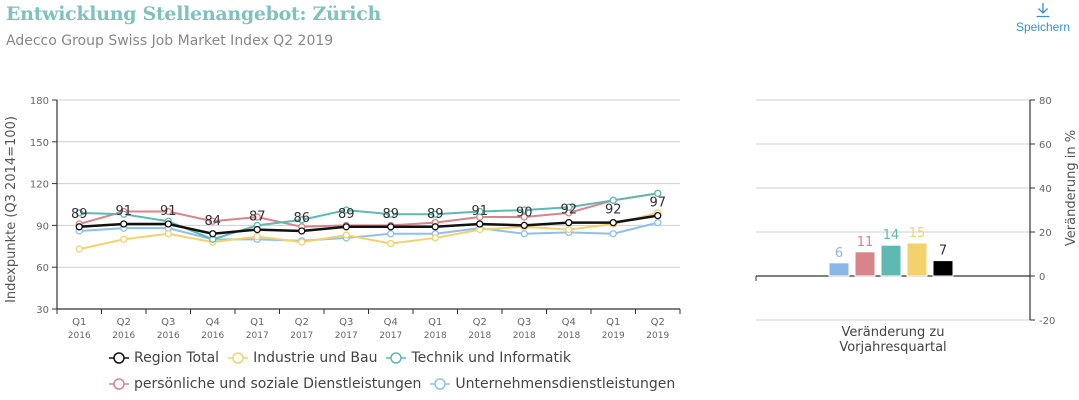 This screenshot has height=400, width=1079. Describe the element at coordinates (891, 235) in the screenshot. I see `bar-value-label: 14` at that location.